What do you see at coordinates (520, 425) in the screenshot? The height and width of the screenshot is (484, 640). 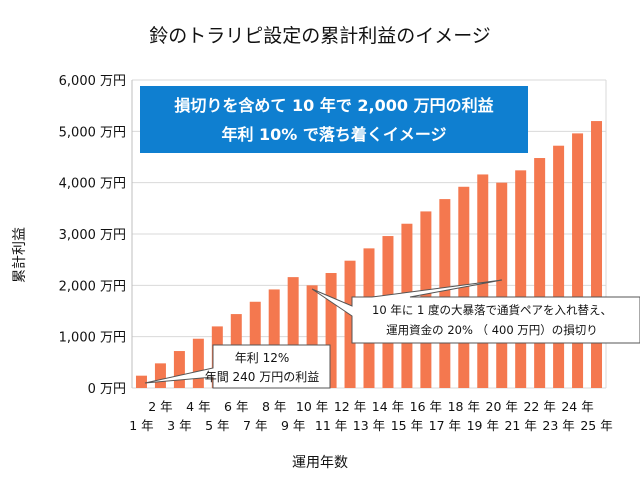 I see `x-tick-label: 21 年` at bounding box center [520, 425].